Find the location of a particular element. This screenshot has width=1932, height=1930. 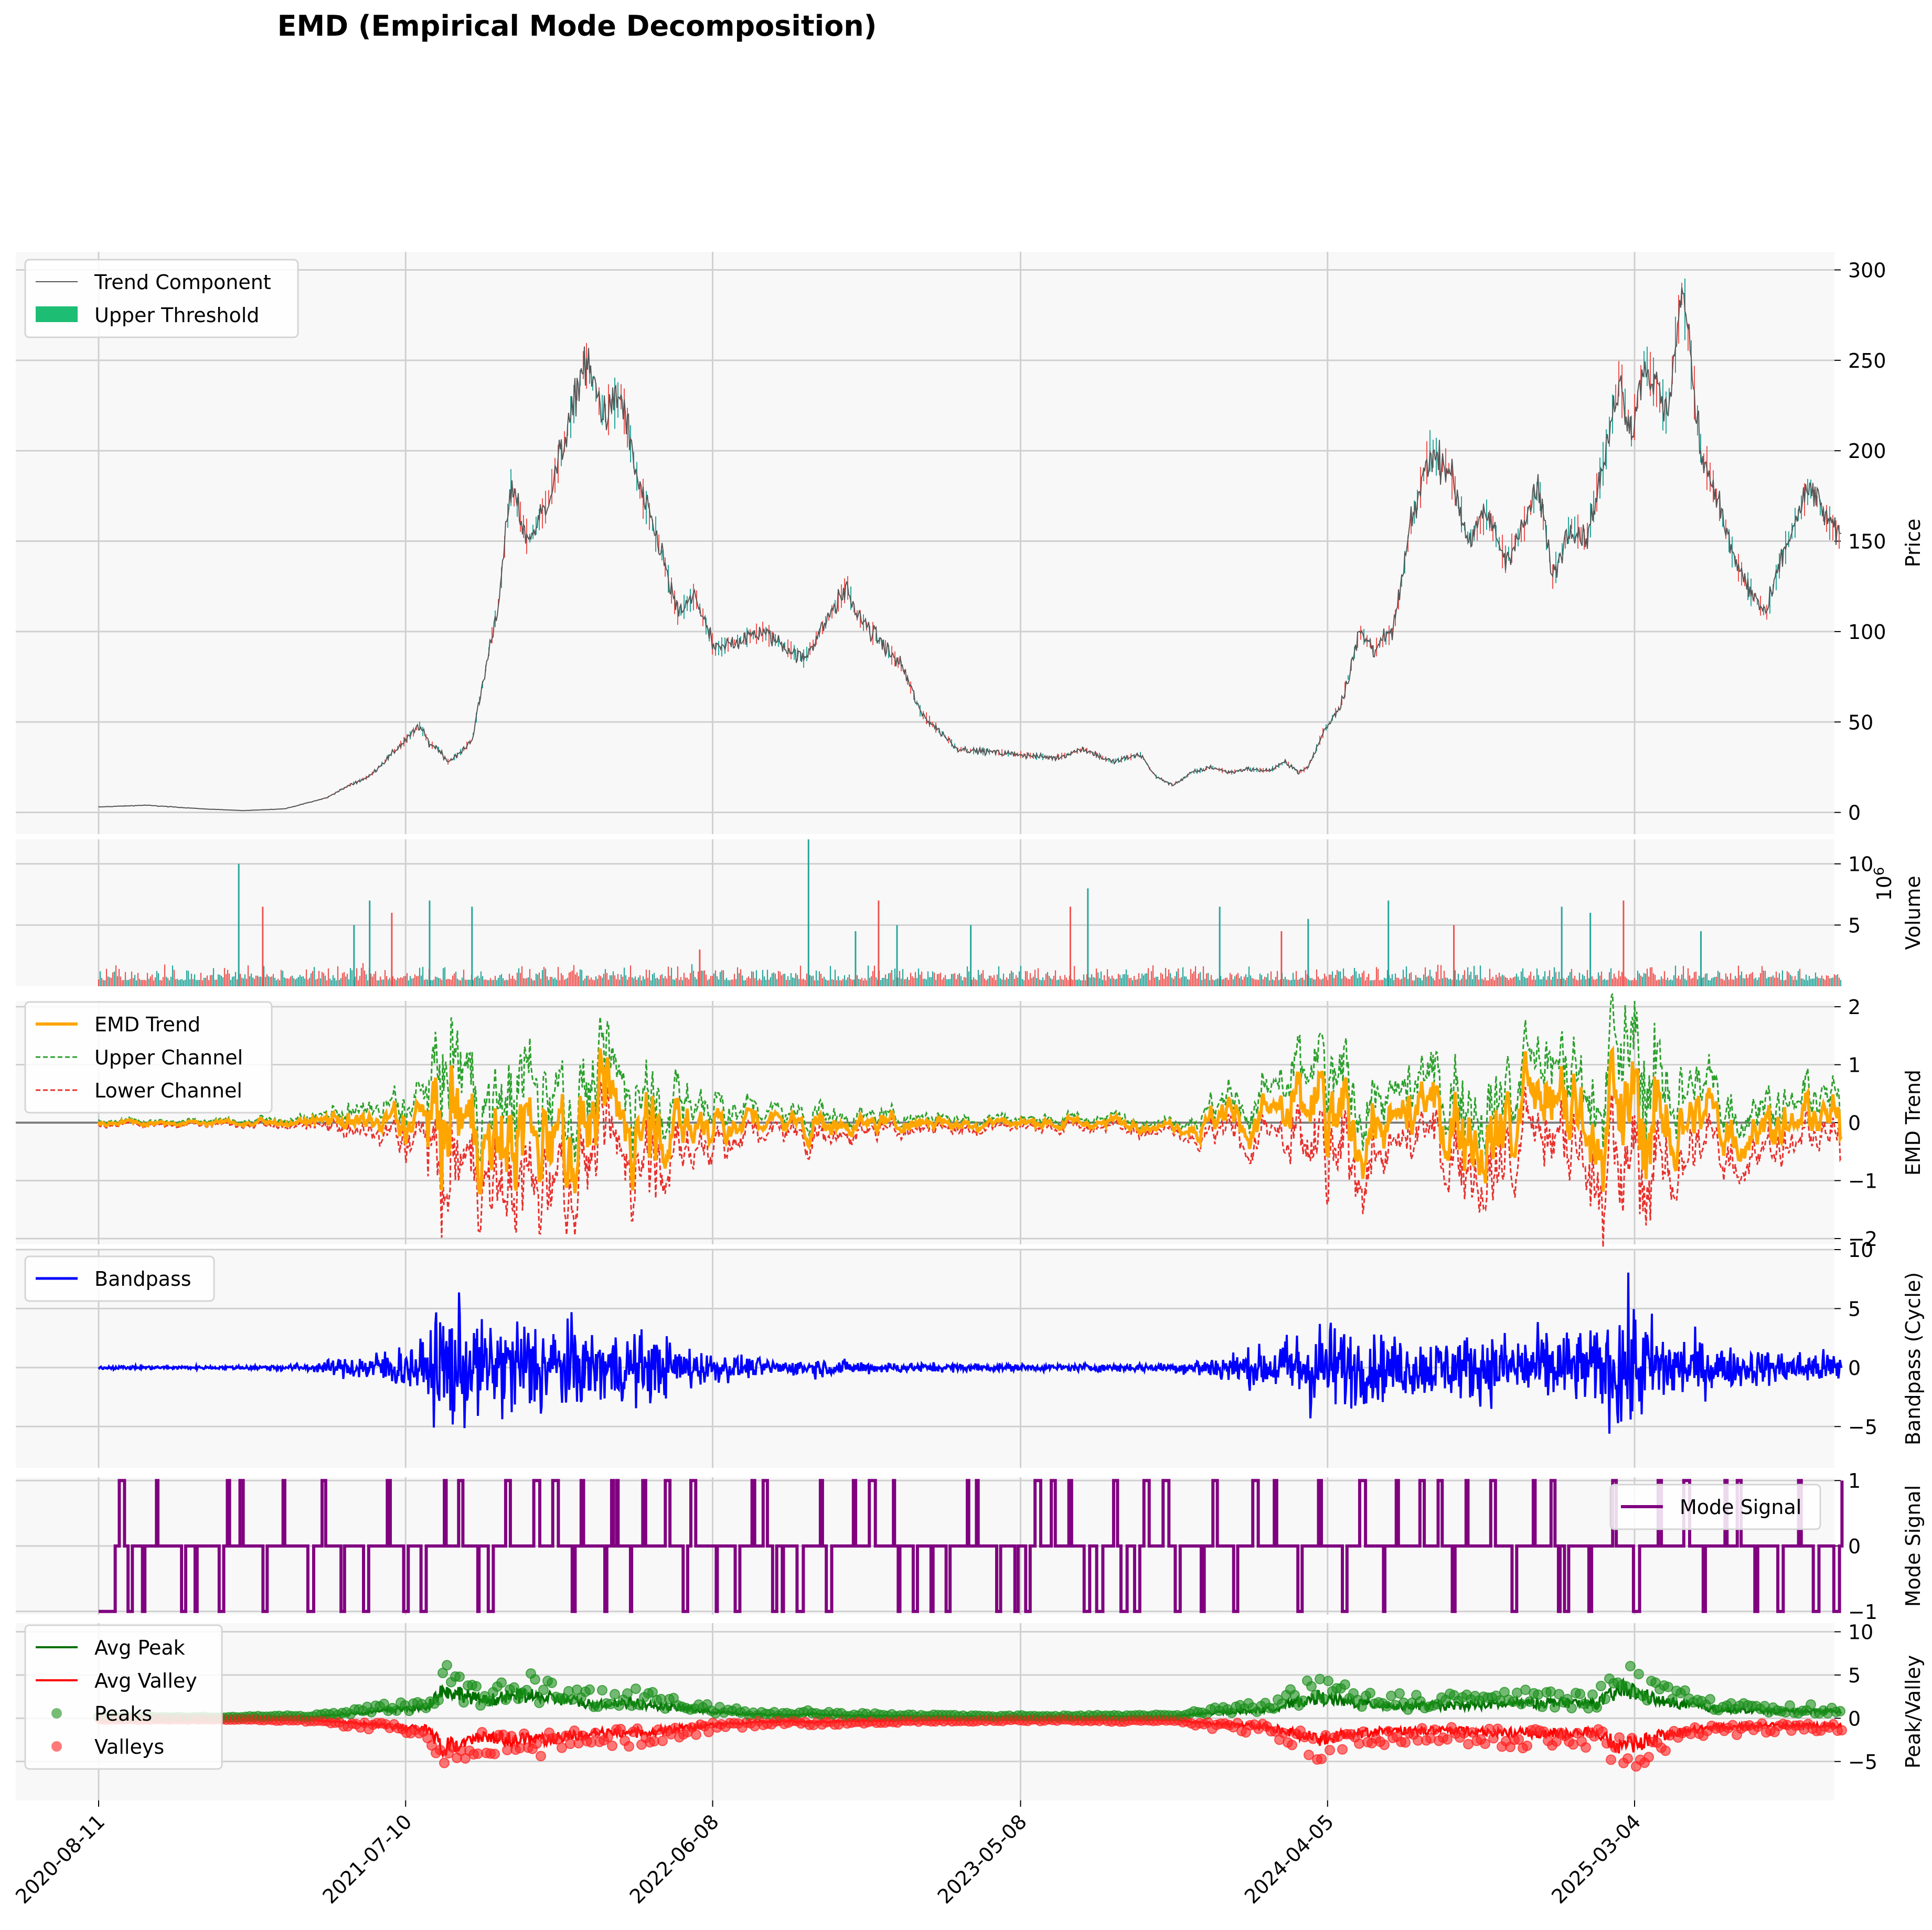

legend-label: Bandpass is located at coordinates (143, 1279).